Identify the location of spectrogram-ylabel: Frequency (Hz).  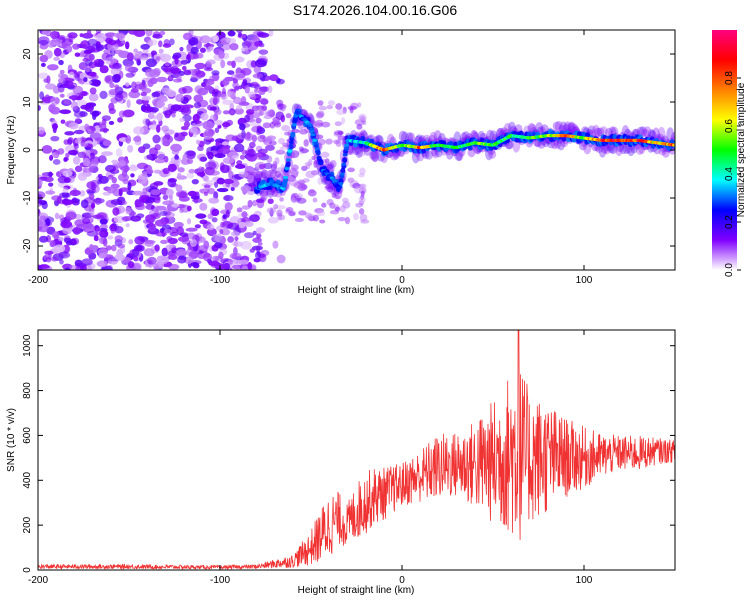
(11, 150).